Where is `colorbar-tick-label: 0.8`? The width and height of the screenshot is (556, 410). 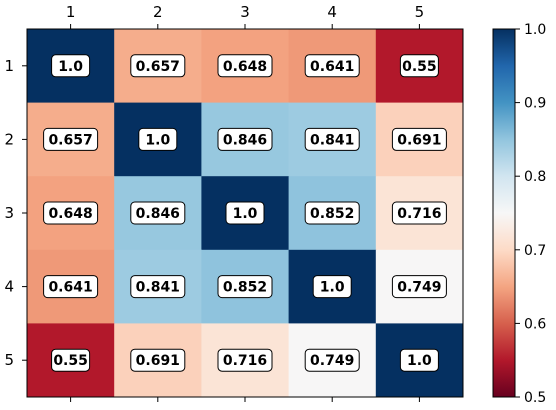
colorbar-tick-label: 0.8 is located at coordinates (535, 177).